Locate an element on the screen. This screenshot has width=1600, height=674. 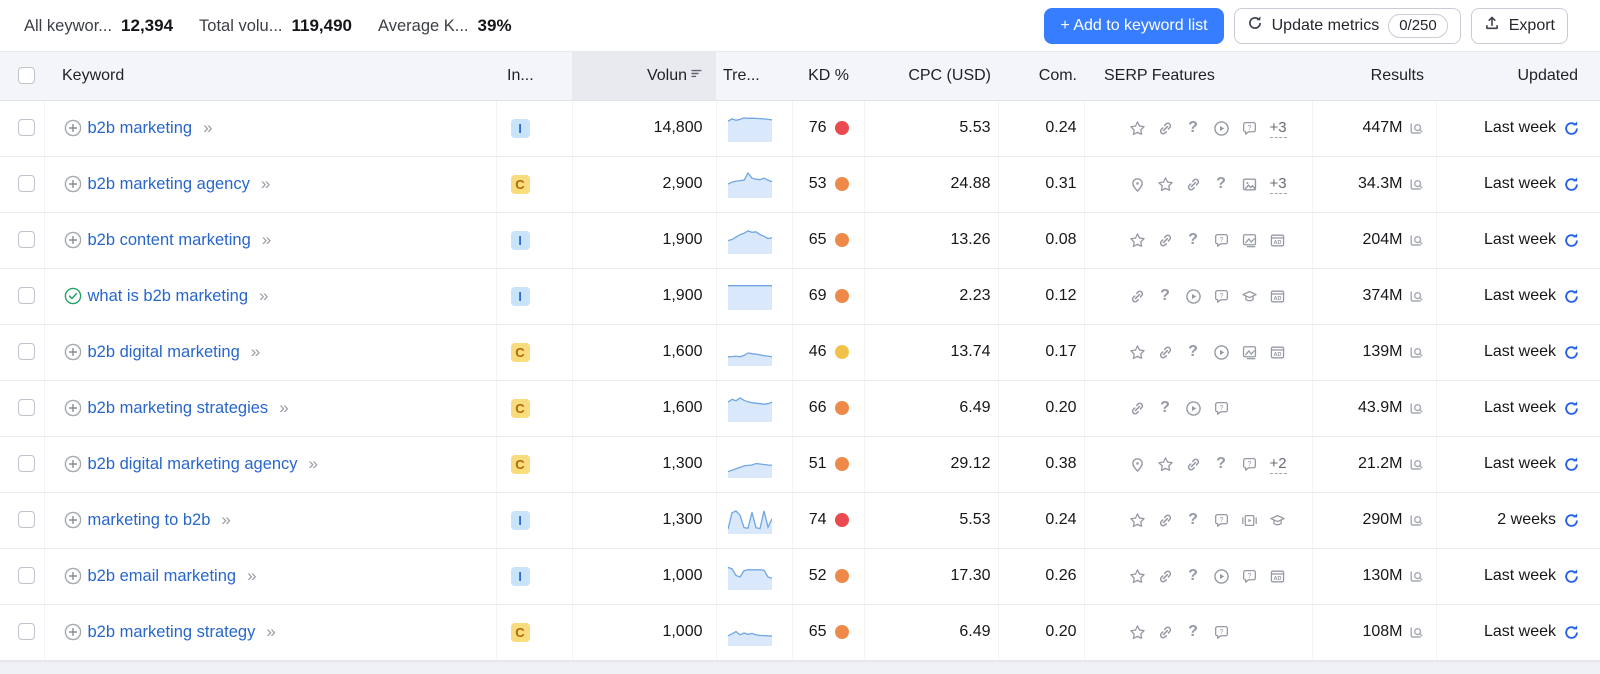
column-header-kd: KD % is located at coordinates (828, 76).